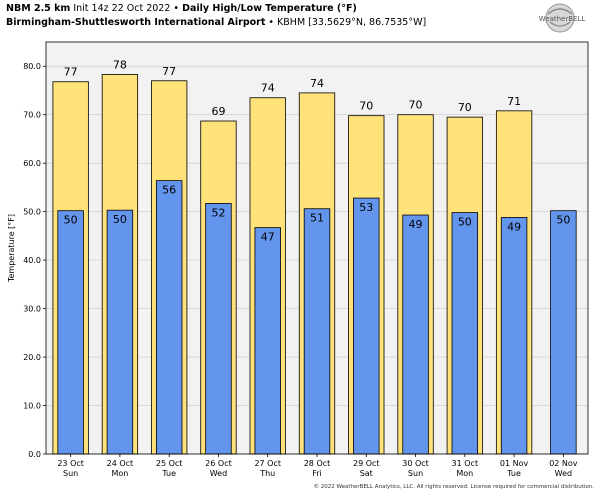 Image resolution: width=600 pixels, height=493 pixels. Describe the element at coordinates (11, 248) in the screenshot. I see `y-axis-label: Temperature [°F]` at that location.